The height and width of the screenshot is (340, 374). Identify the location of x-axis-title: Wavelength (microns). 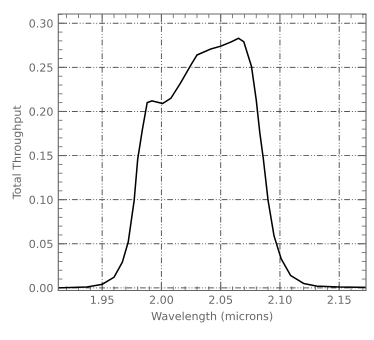
(211, 317).